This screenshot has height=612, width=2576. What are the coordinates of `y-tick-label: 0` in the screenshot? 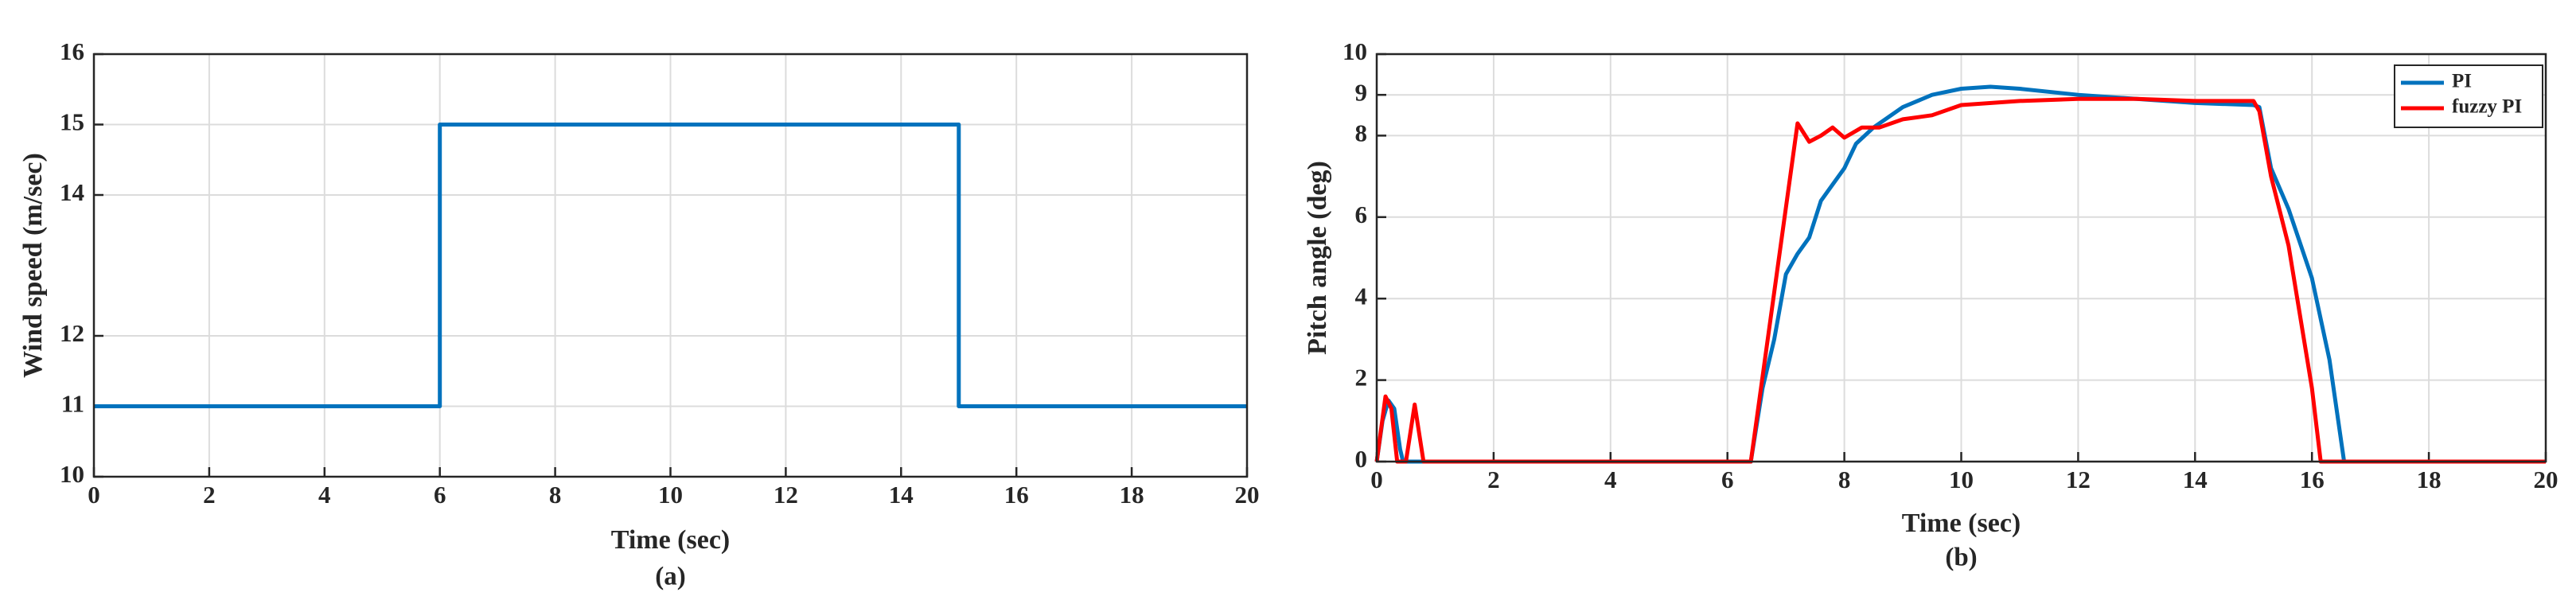 It's located at (1361, 459).